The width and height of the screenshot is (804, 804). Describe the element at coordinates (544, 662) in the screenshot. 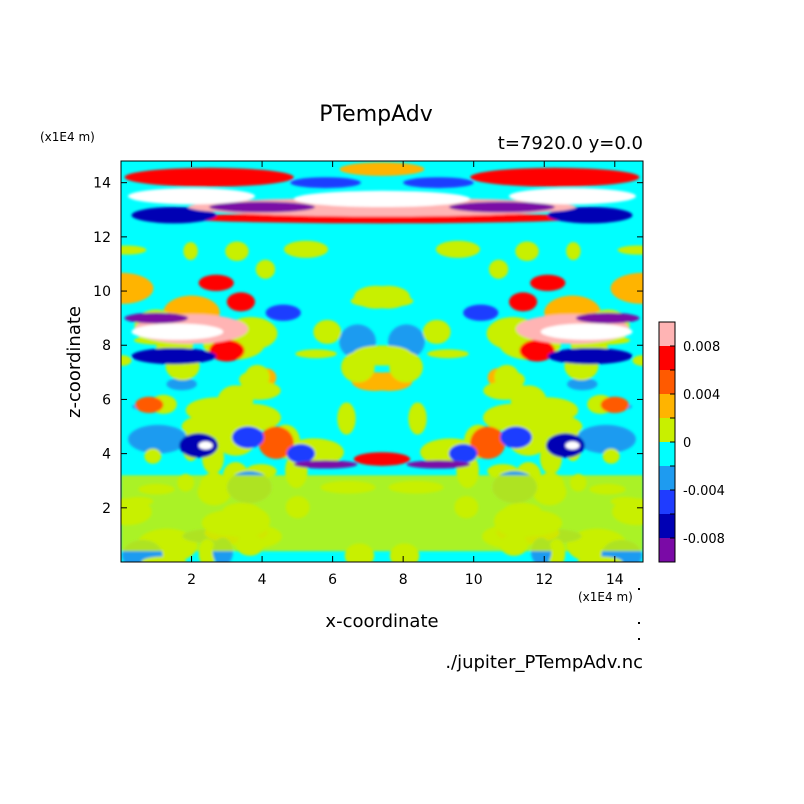

I see `footer-filename: ./jupiter_PTempAdv.nc` at that location.